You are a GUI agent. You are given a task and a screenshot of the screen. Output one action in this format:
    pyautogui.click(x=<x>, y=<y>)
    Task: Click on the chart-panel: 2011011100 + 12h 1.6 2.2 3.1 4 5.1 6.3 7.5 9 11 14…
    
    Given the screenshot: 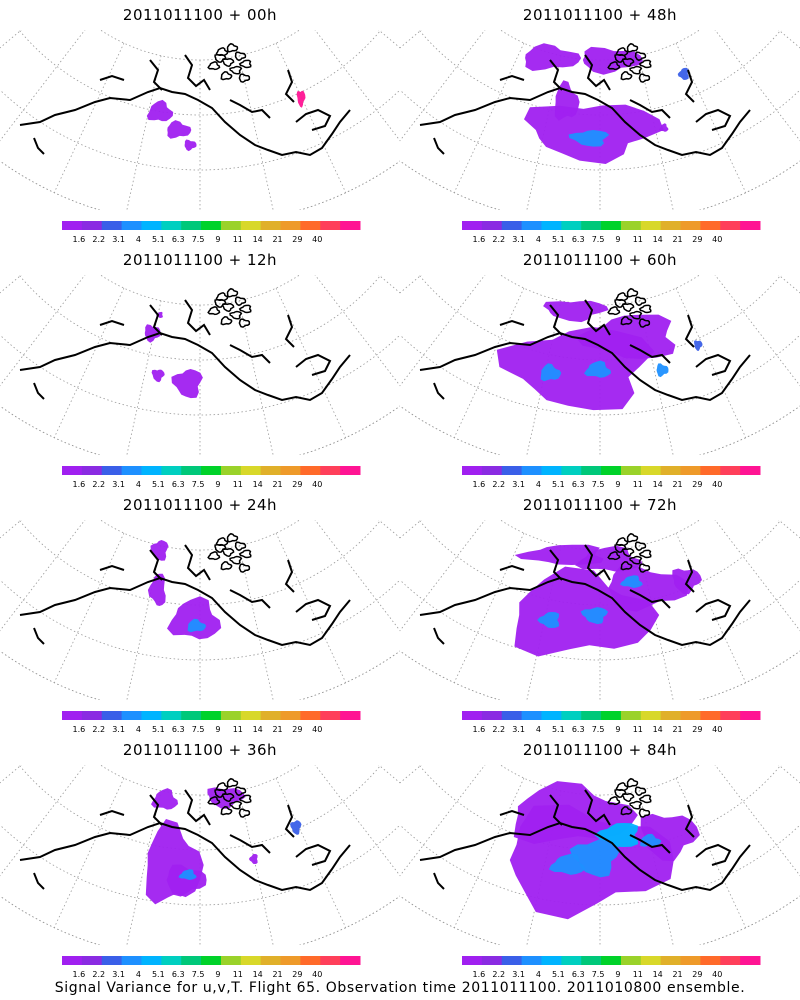 What is the action you would take?
    pyautogui.click(x=200, y=367)
    